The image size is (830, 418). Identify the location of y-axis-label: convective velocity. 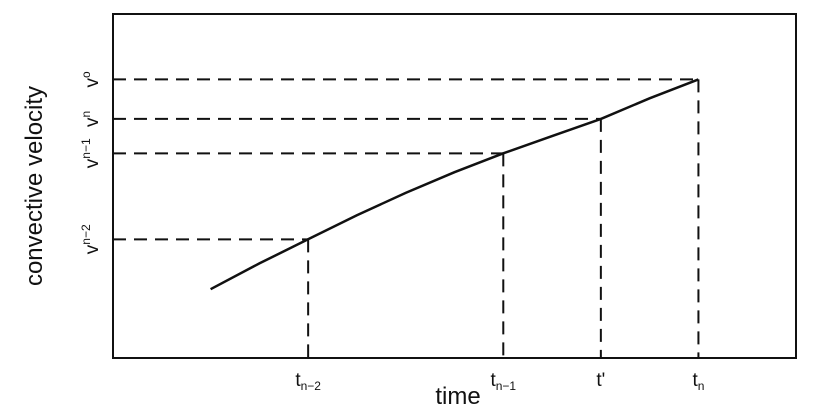
(34, 186).